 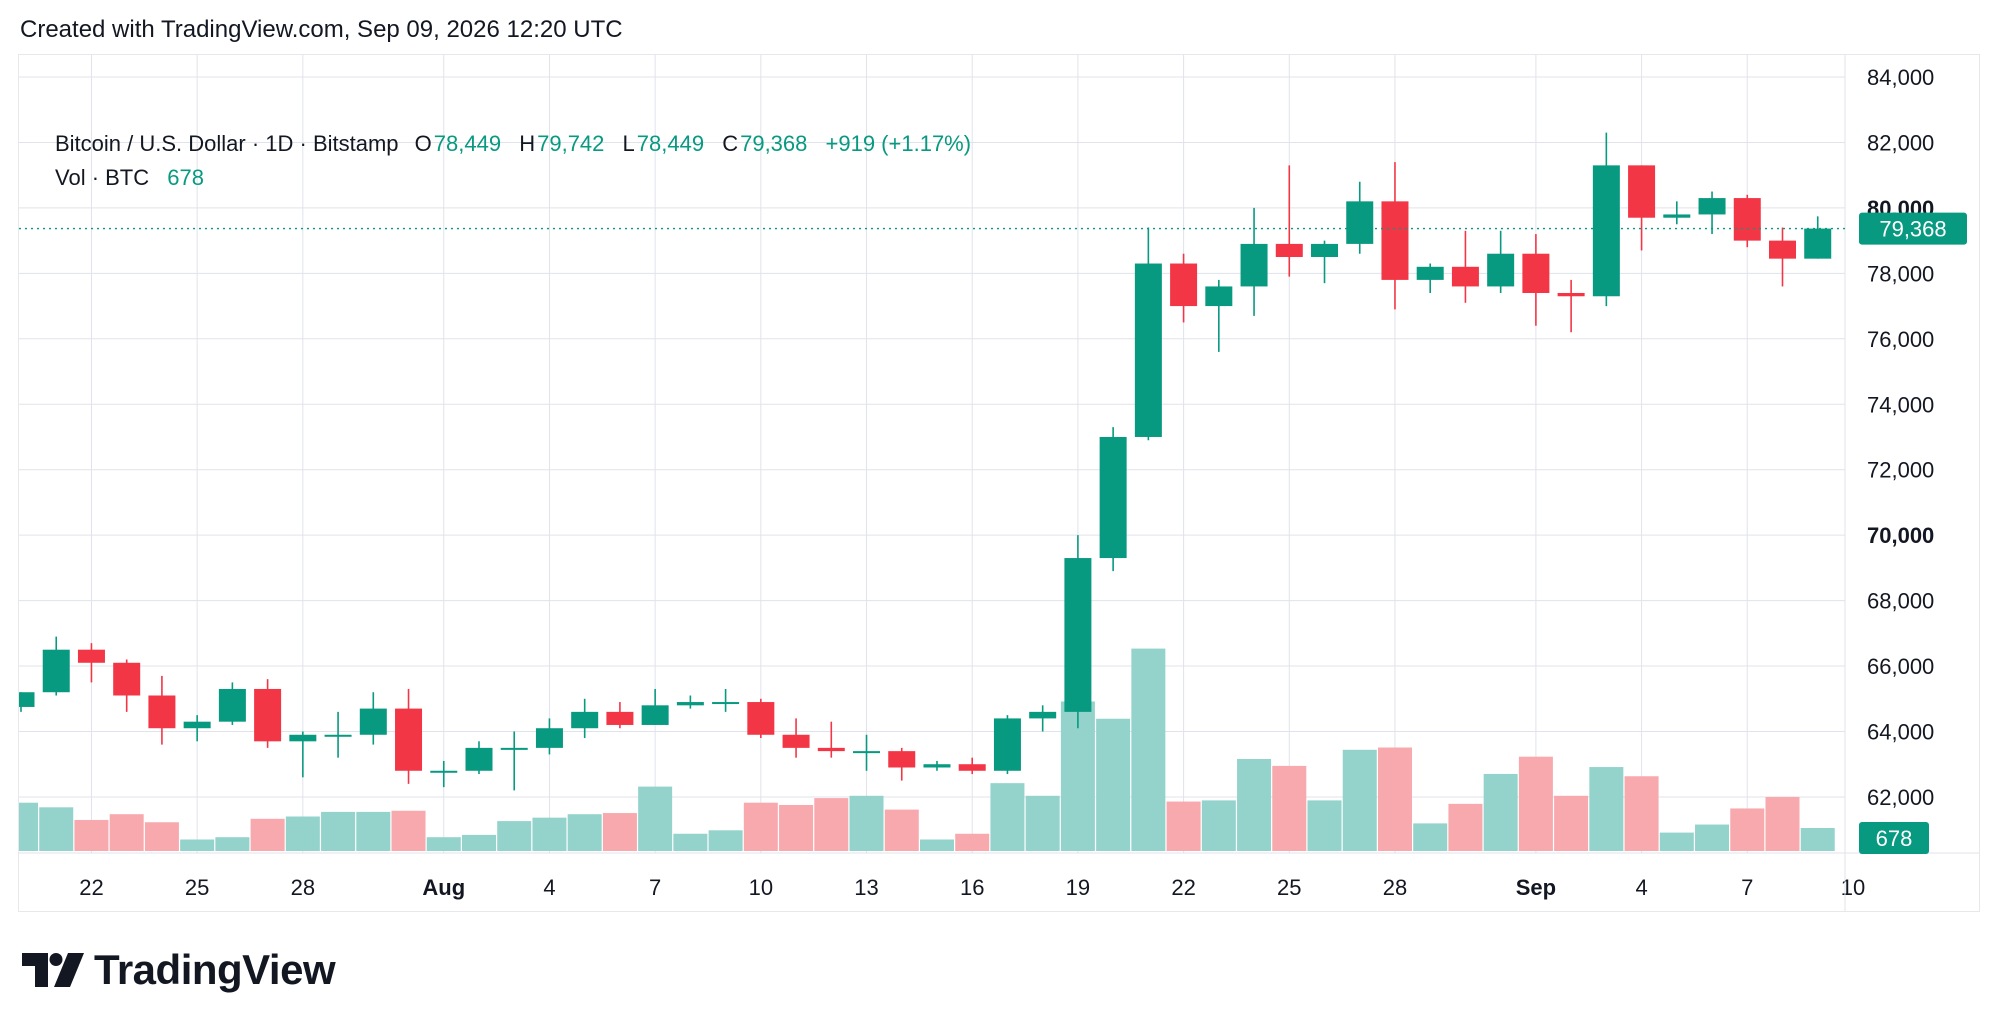 I want to click on last-volume-label: 678, so click(x=1894, y=838).